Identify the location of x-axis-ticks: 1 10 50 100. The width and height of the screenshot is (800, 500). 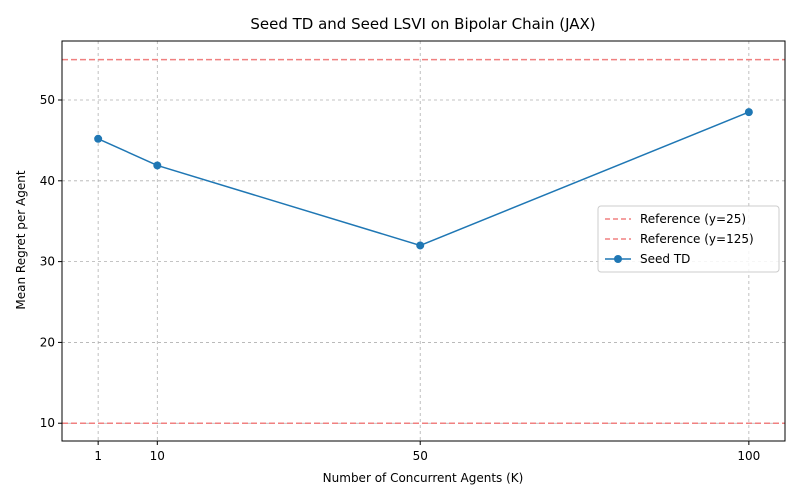
(427, 452).